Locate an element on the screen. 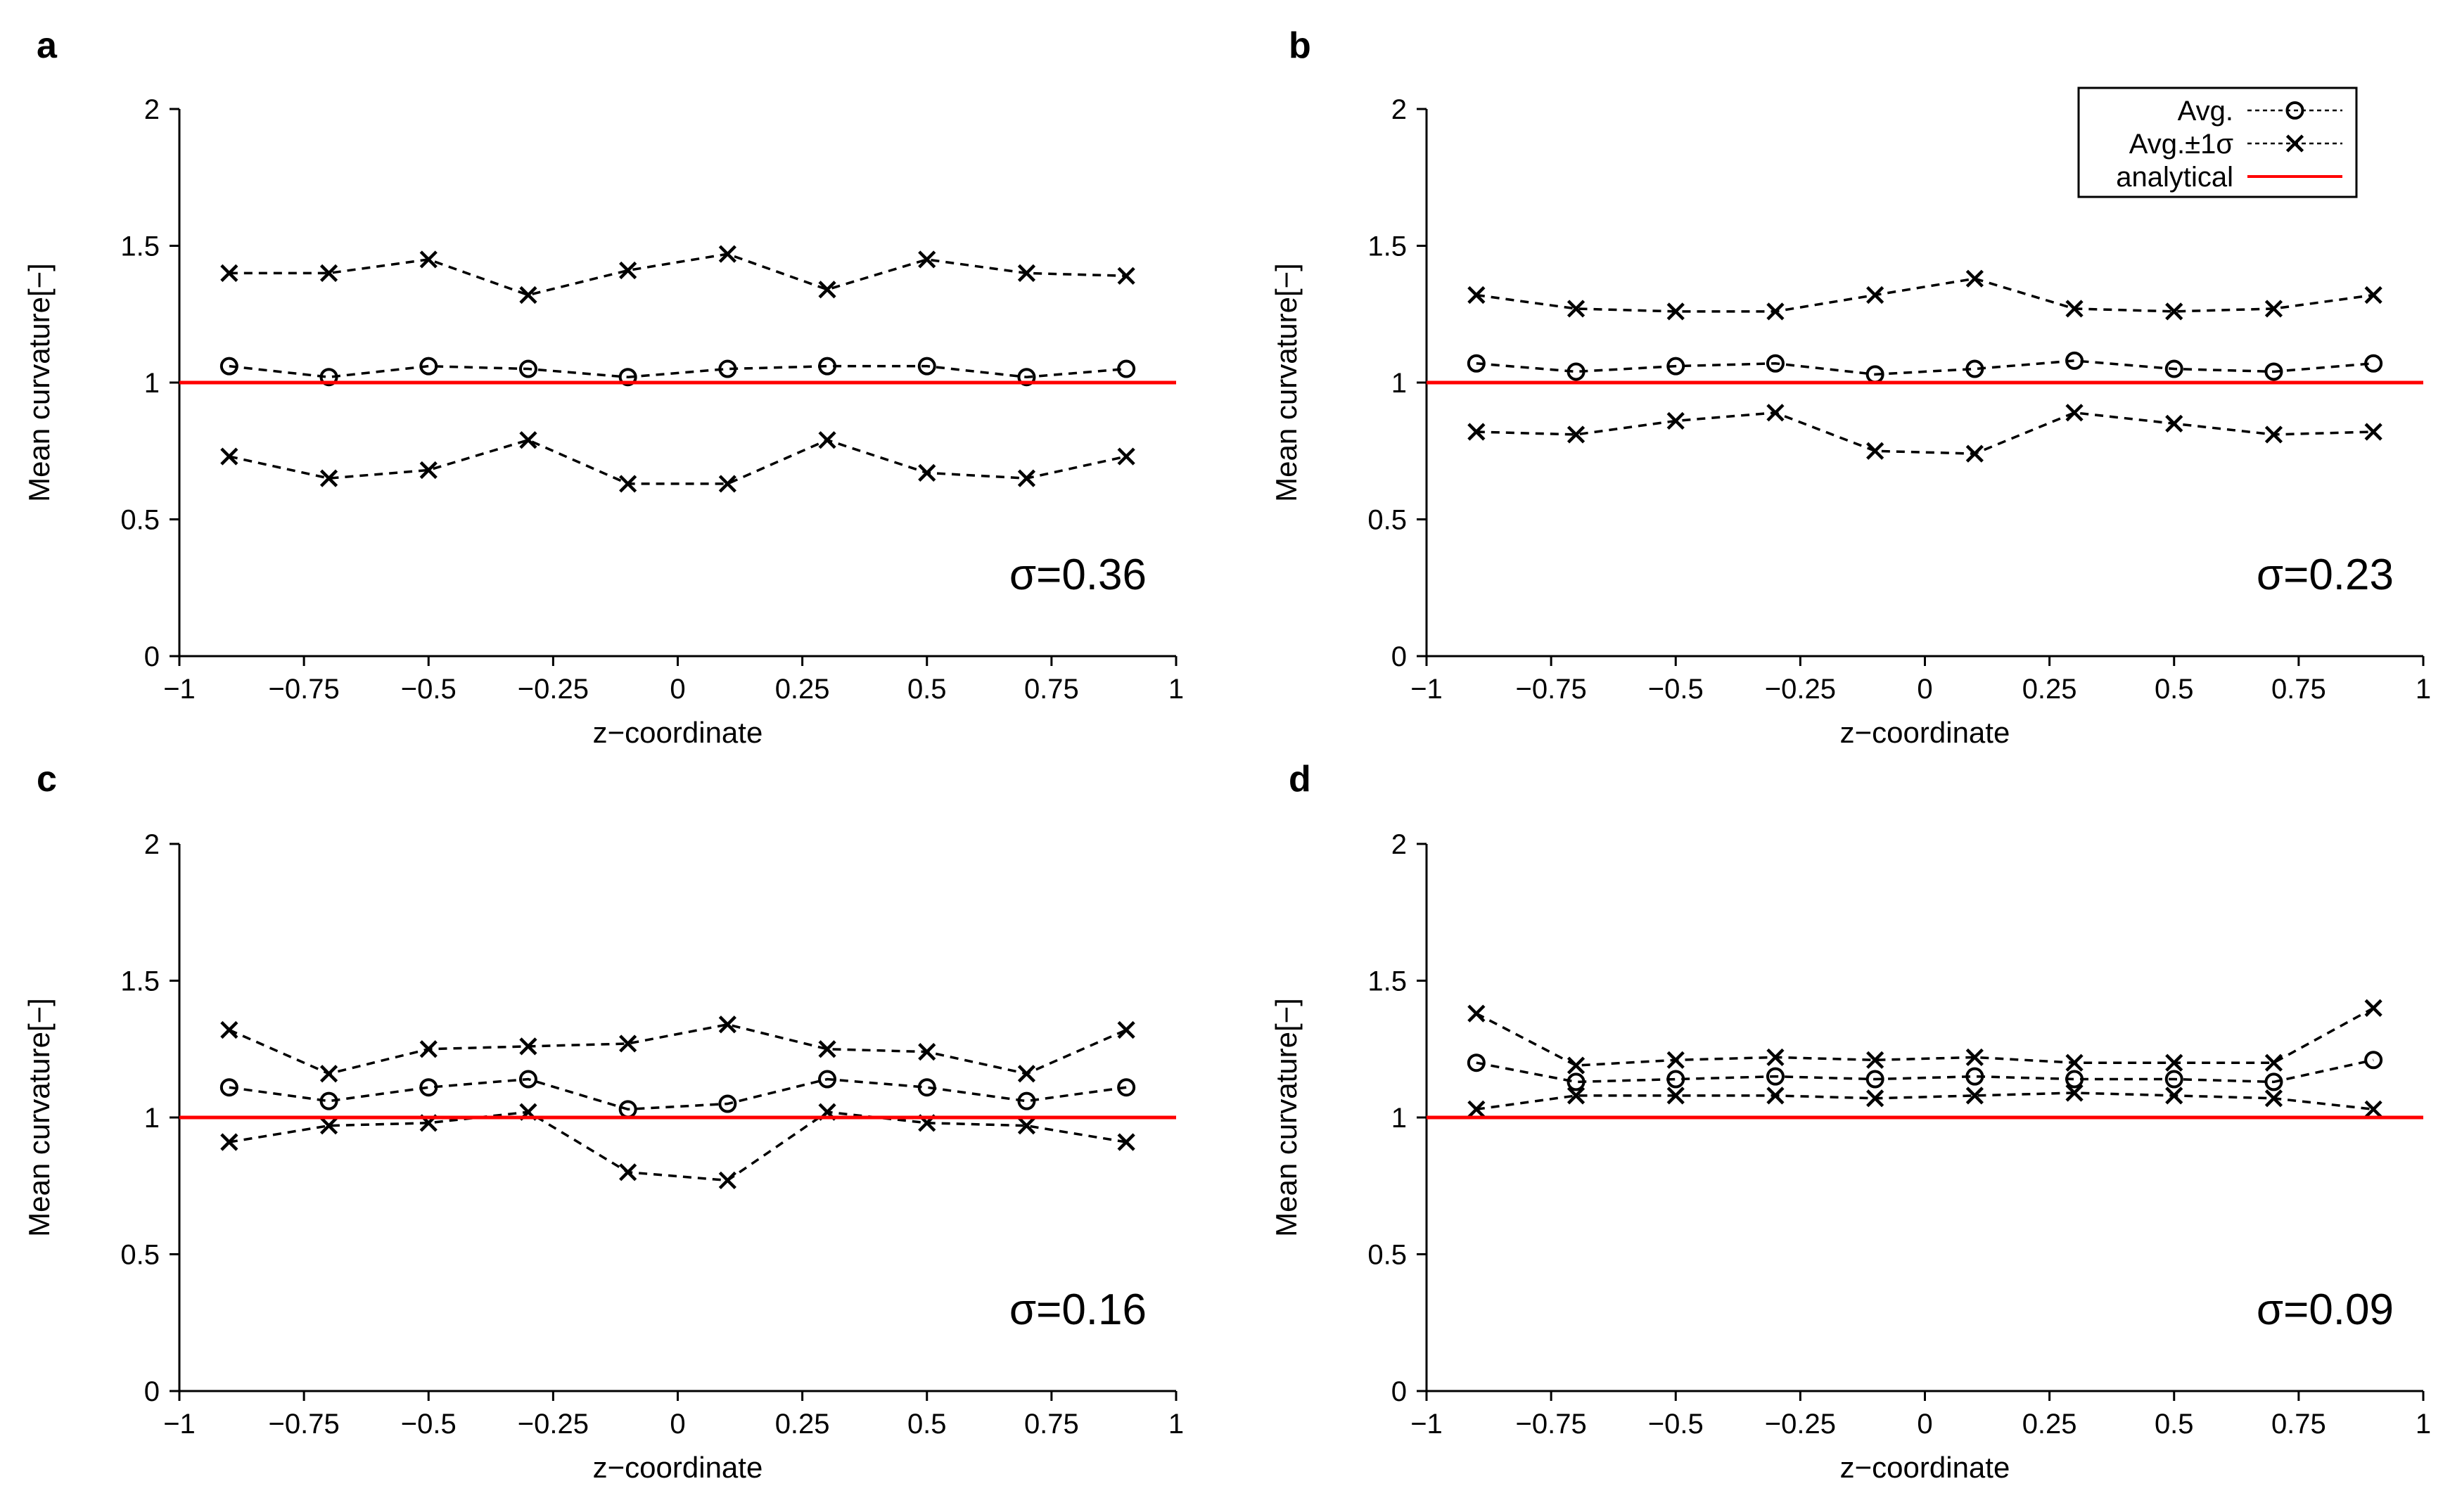 This screenshot has height=1512, width=2450. sigma-label: σ=0.23 is located at coordinates (2325, 575).